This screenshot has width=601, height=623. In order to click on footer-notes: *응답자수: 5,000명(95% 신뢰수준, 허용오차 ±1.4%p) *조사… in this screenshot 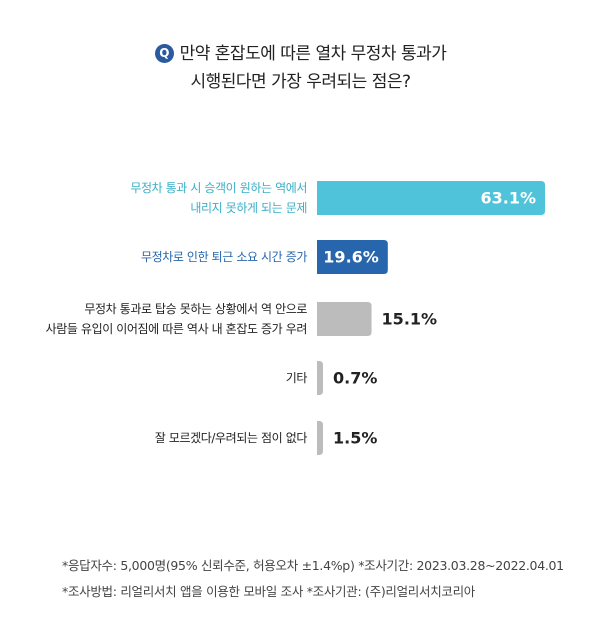, I will do `click(313, 579)`.